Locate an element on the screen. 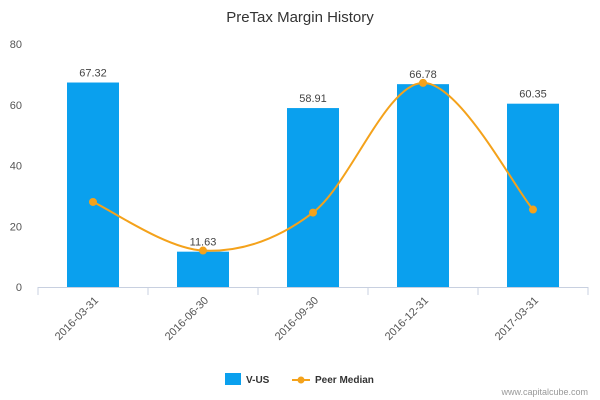  bar-data-label: 60.35 is located at coordinates (533, 95).